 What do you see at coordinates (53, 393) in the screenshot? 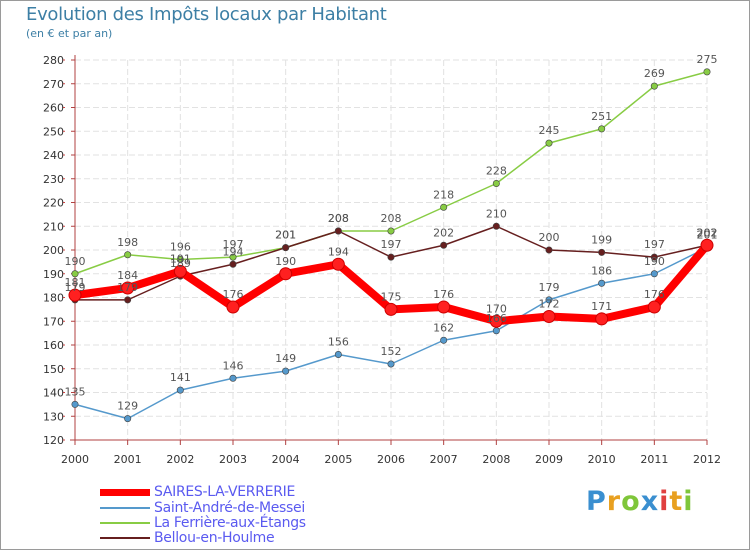
I see `y-tick-label: 140` at bounding box center [53, 393].